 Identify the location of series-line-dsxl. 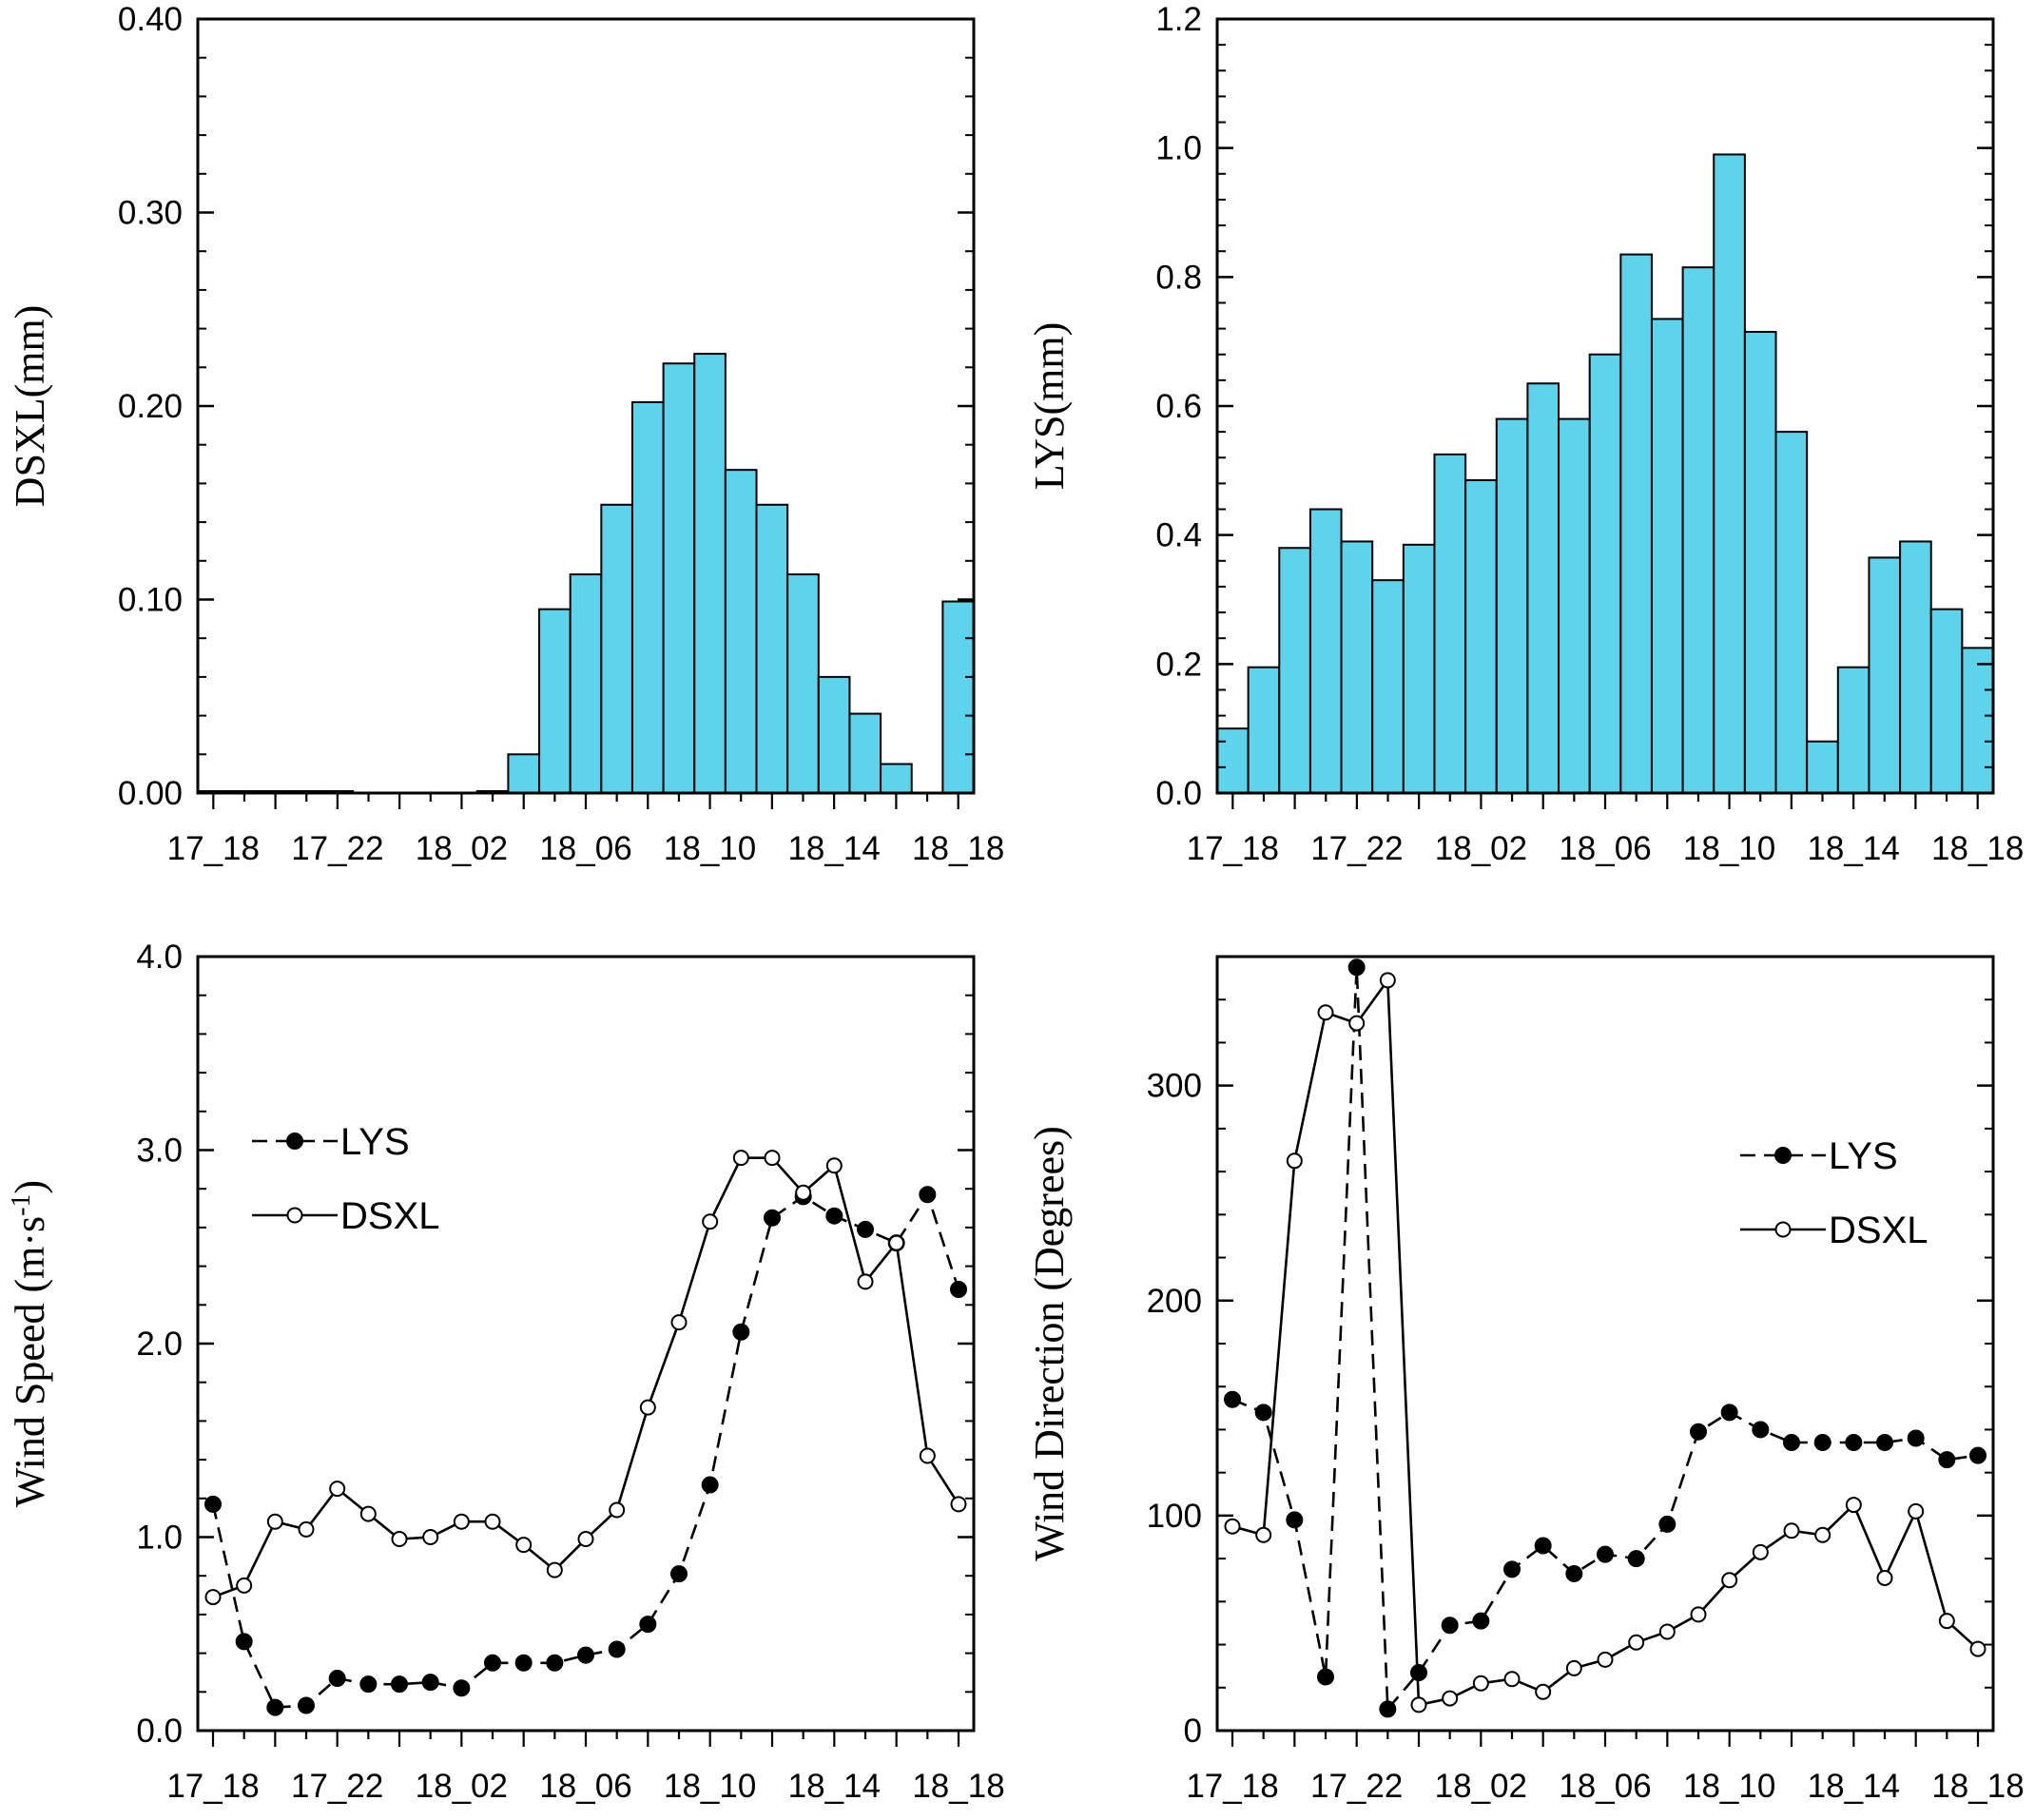
(1605, 1342).